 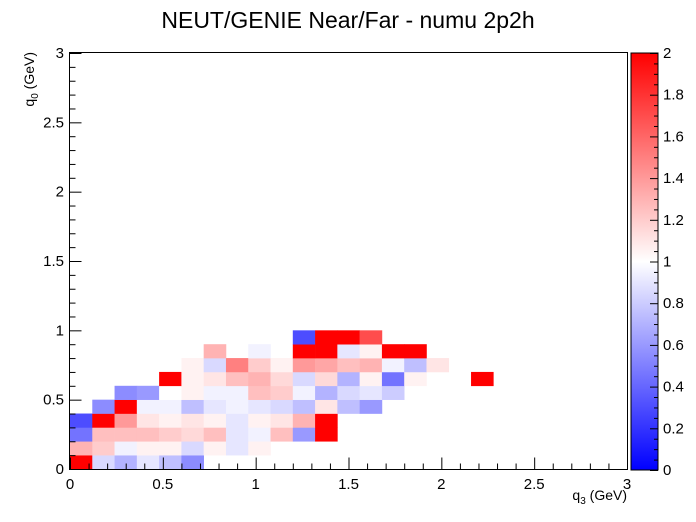 What do you see at coordinates (576, 495) in the screenshot?
I see `x-axis-label-main: q` at bounding box center [576, 495].